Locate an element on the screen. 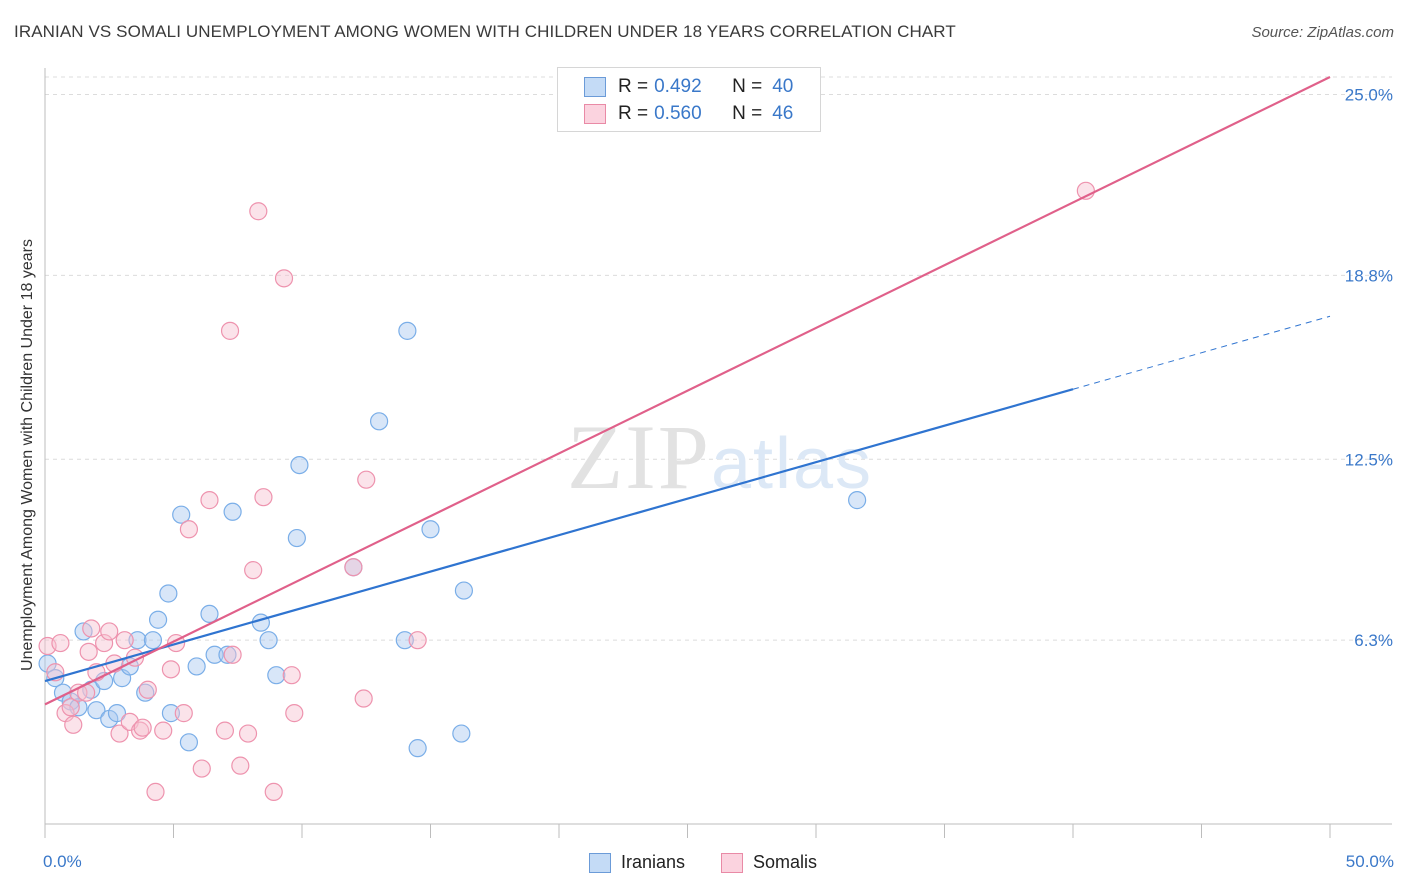 The image size is (1406, 892). series-legend: Iranians Somalis is located at coordinates (703, 862).